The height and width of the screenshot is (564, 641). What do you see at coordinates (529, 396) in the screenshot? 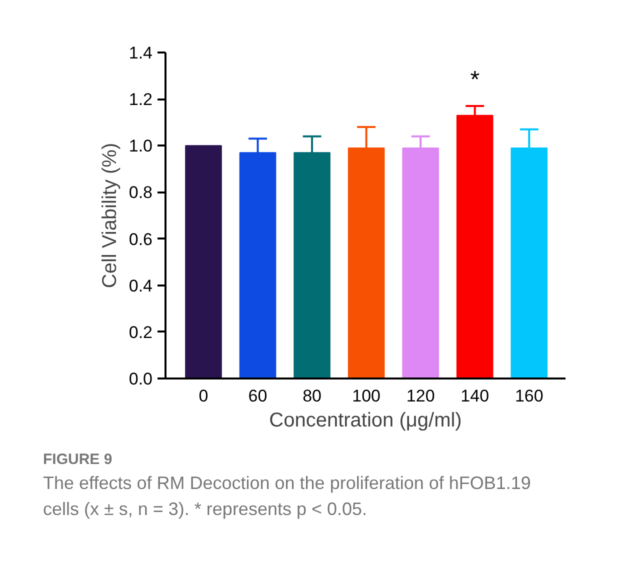
I see `x-tick-label: 160` at bounding box center [529, 396].